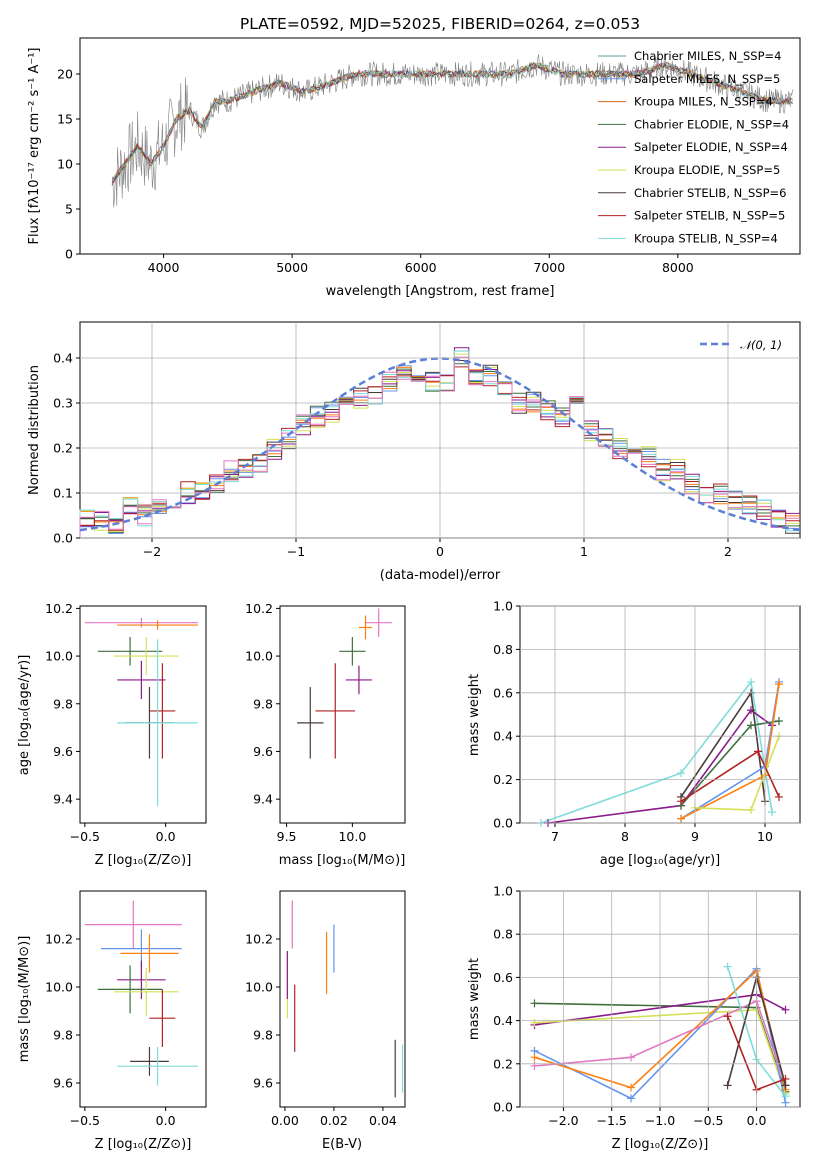 The image size is (819, 1170). Describe the element at coordinates (706, 238) in the screenshot. I see `legend-entry: Kroupa STELIB, N_SSP=4` at that location.